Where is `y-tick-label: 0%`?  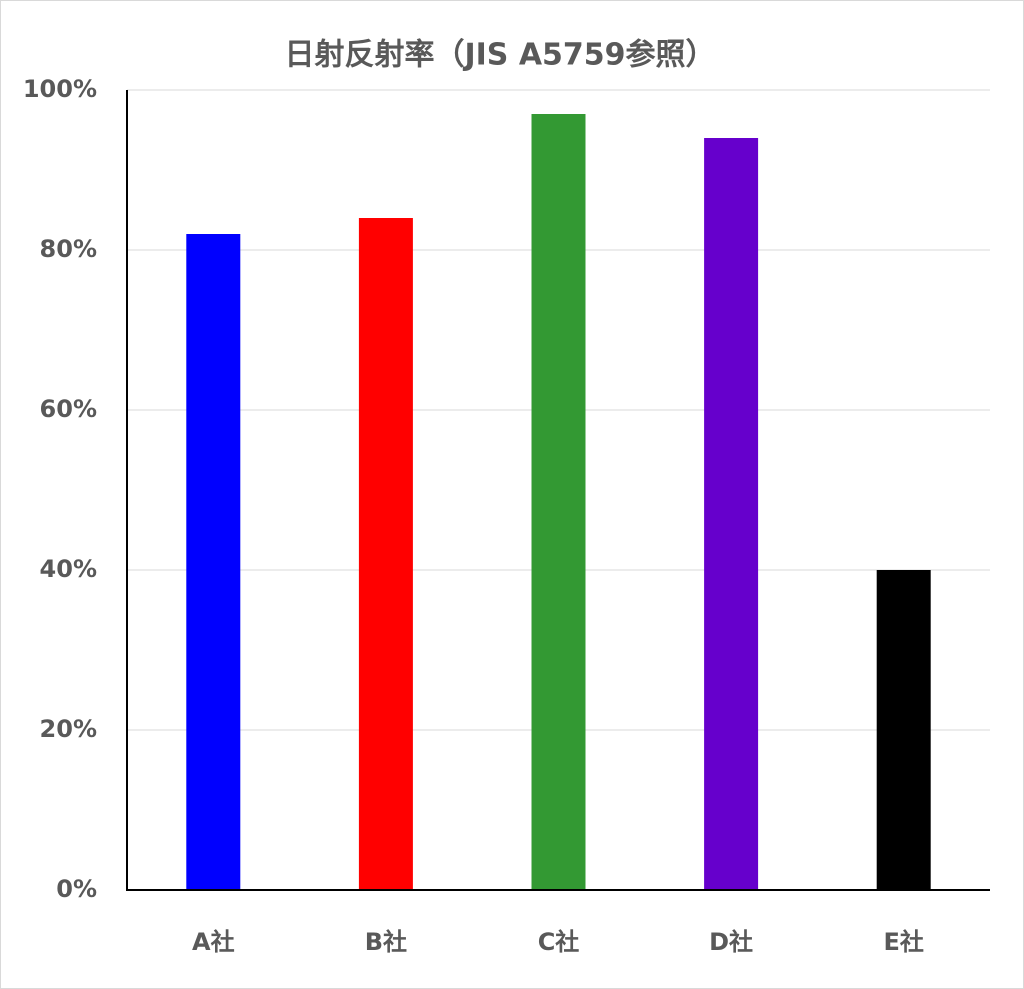 y-tick-label: 0% is located at coordinates (76, 889).